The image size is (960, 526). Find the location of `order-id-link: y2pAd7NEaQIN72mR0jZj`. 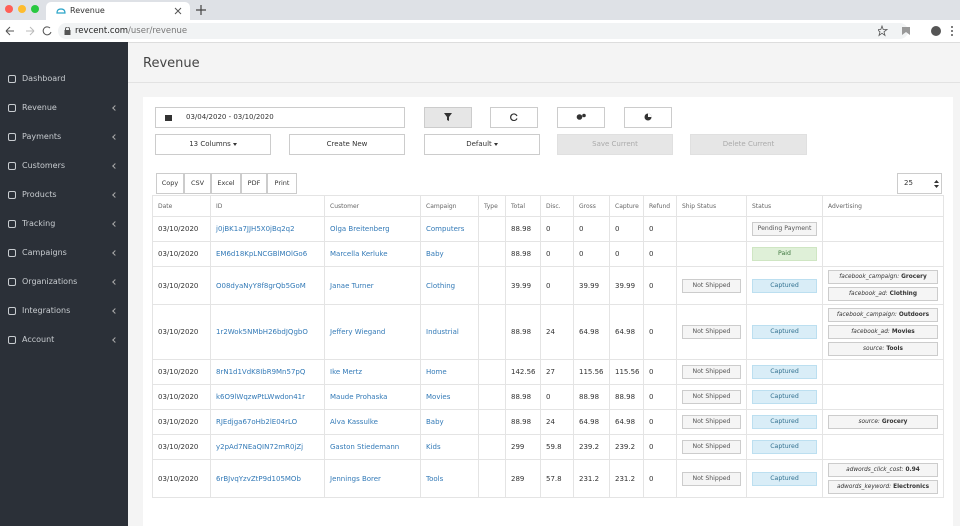

order-id-link: y2pAd7NEaQIN72mR0jZj is located at coordinates (260, 447).